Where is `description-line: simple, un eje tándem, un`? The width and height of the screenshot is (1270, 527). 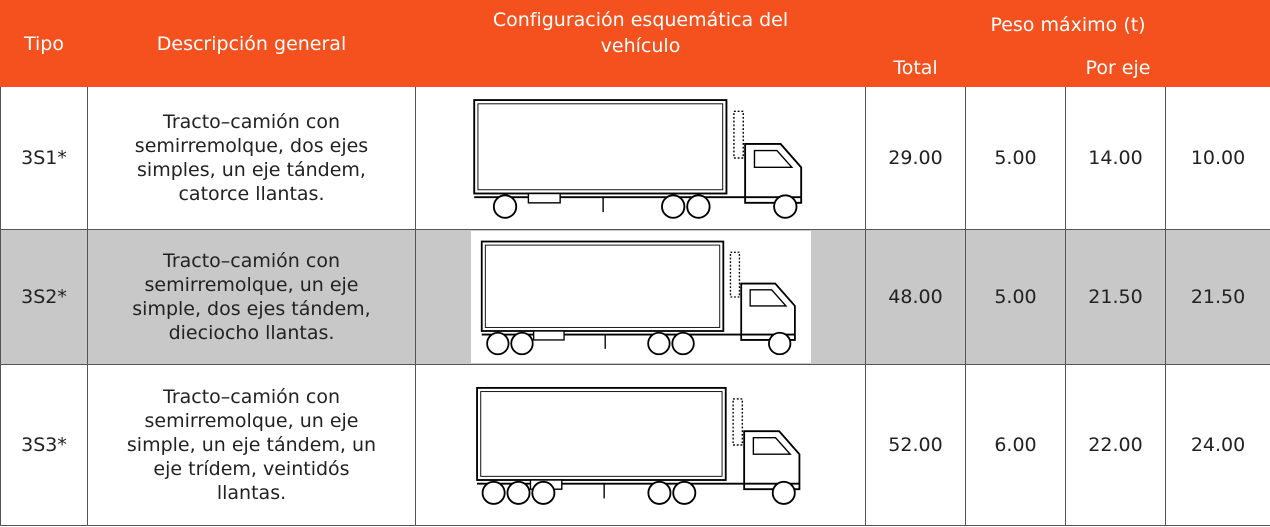
description-line: simple, un eje tándem, un is located at coordinates (251, 445).